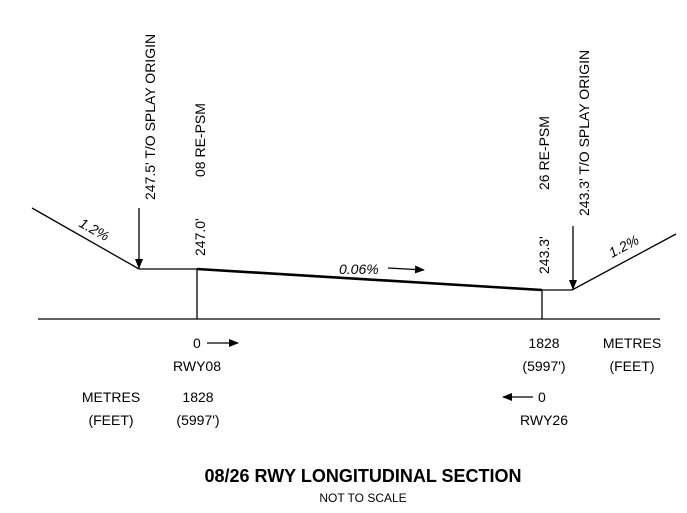  Describe the element at coordinates (362, 498) in the screenshot. I see `diagram-subtitle: NOT TO SCALE` at that location.